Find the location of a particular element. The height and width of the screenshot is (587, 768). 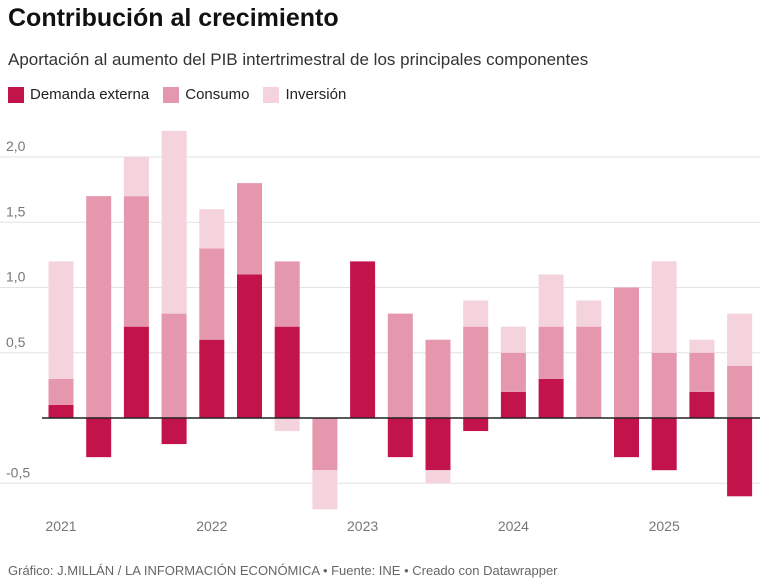

legend-item-demanda-externa: Demanda externa is located at coordinates (78, 94).